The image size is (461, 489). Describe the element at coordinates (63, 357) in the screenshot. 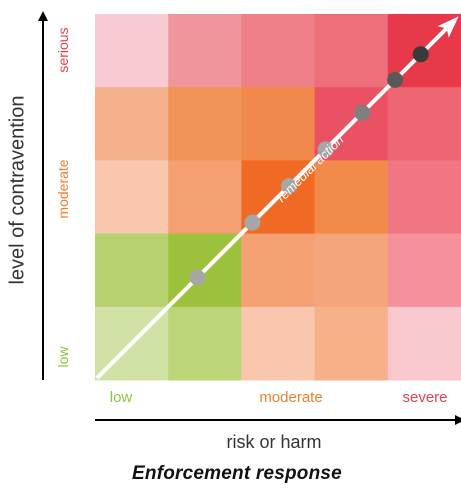

I see `y-tick-low: low` at that location.